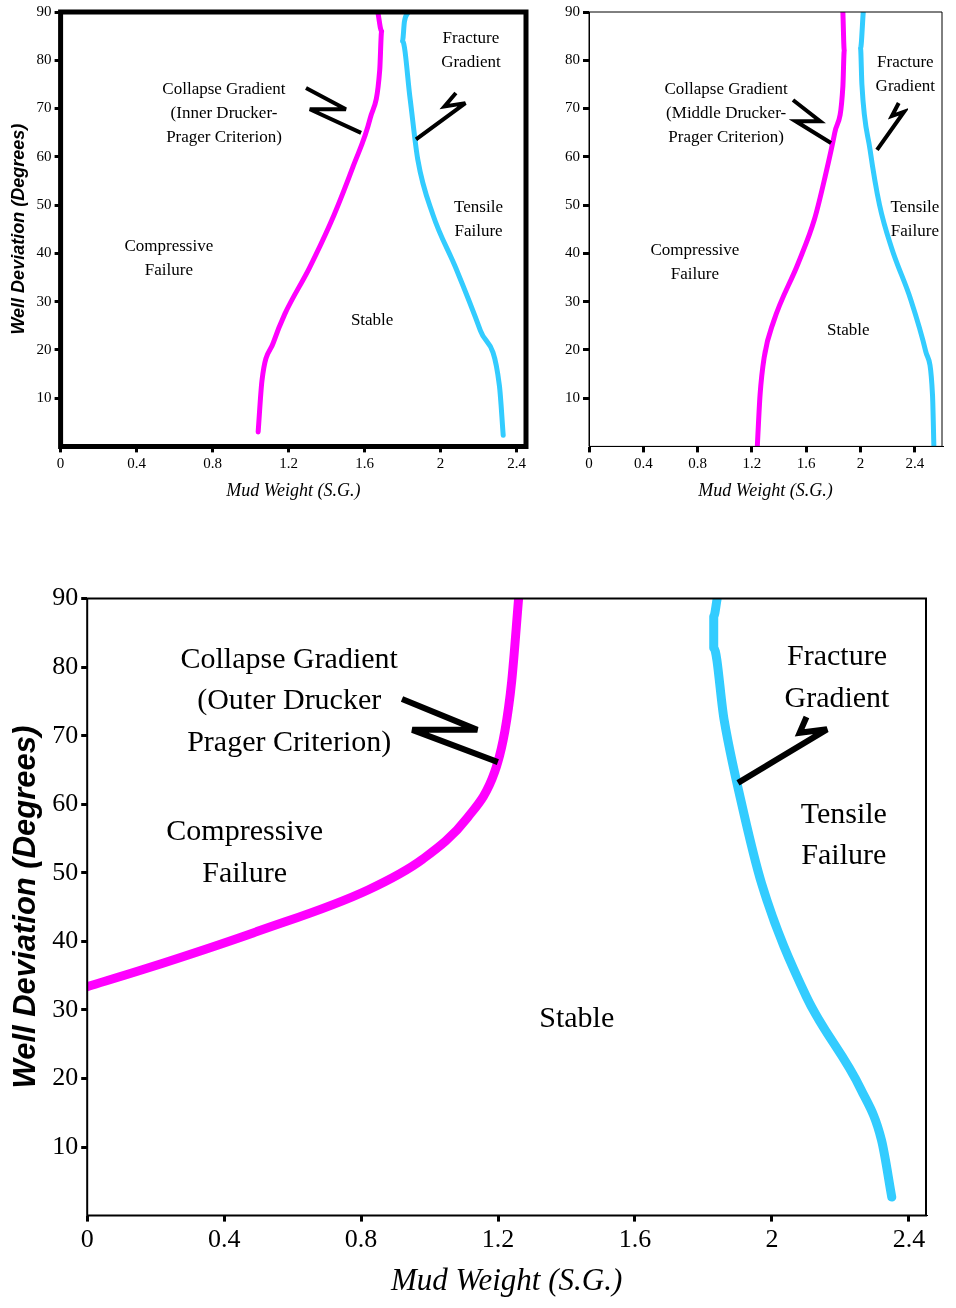 The image size is (956, 1308). I want to click on annotation: Collapse Gradient (Inner Drucker- Prager Criterion), so click(224, 112).